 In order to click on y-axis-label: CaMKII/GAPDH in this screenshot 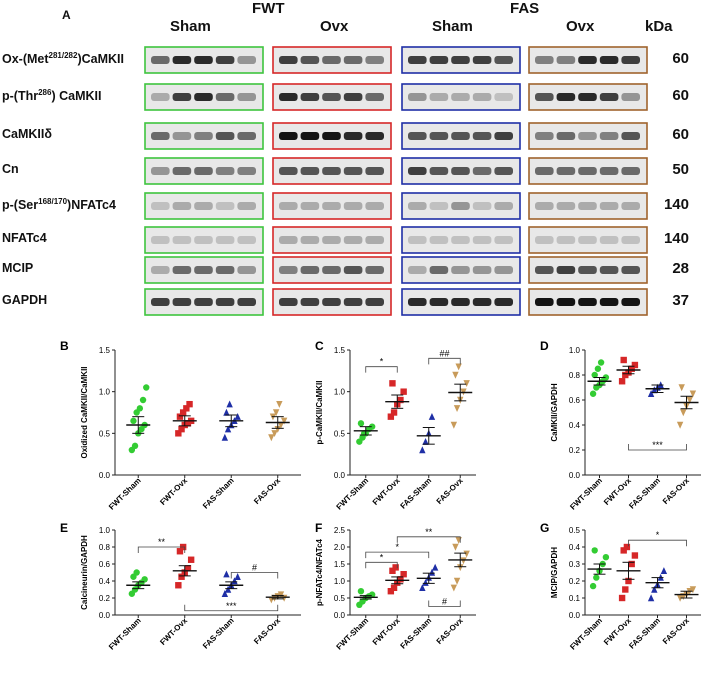, I will do `click(554, 412)`.